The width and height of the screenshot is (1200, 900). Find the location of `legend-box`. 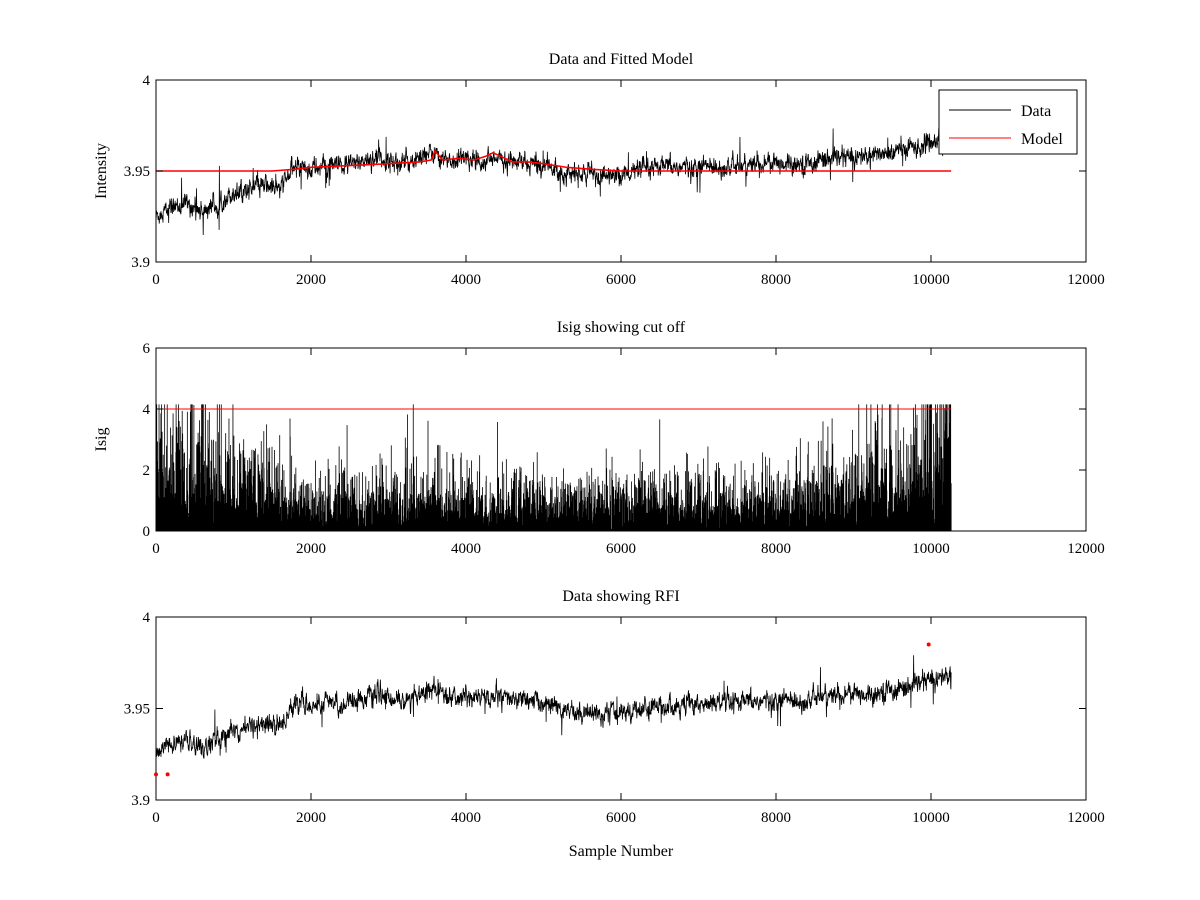

legend-box is located at coordinates (1008, 122).